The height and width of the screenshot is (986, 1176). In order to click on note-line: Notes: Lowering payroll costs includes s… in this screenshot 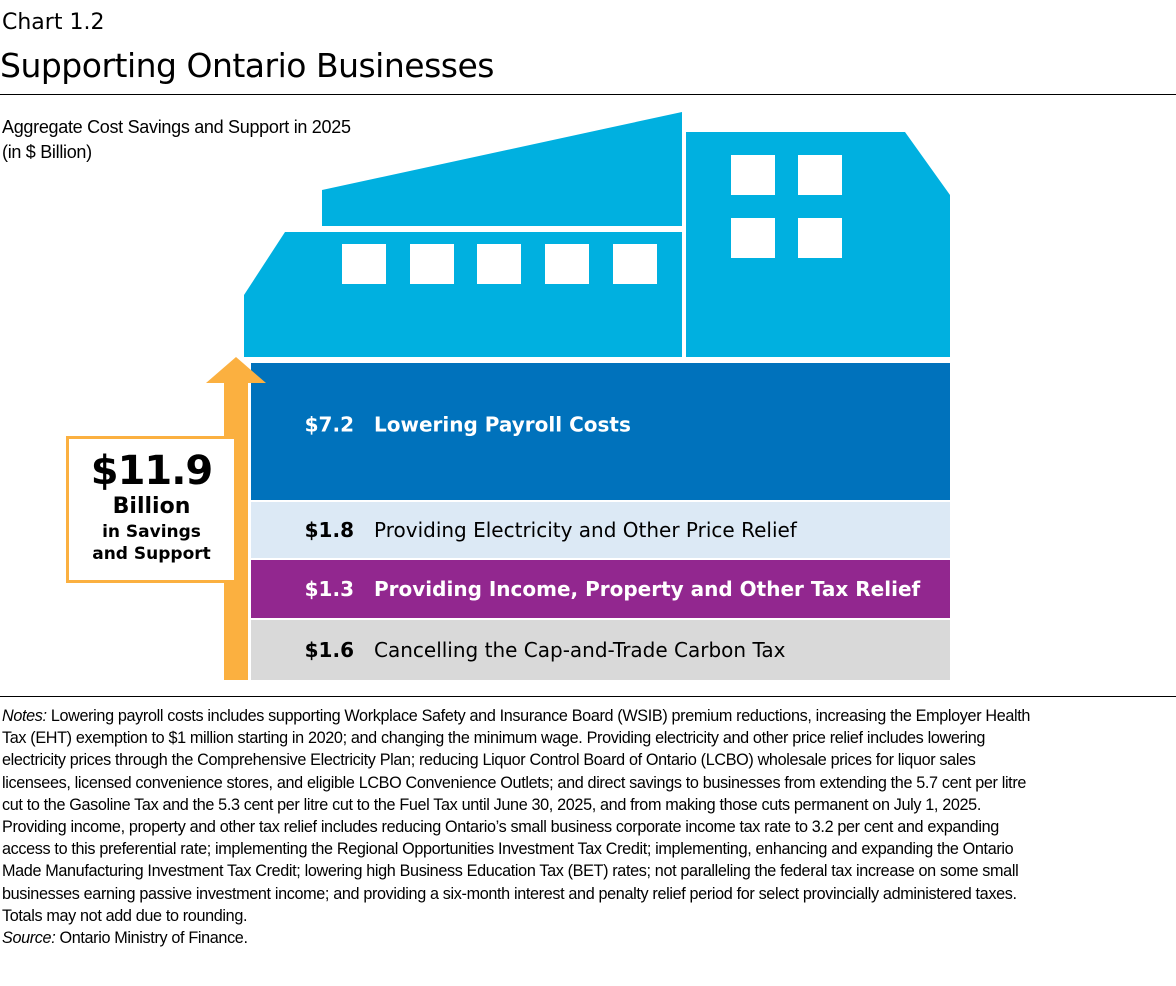, I will do `click(516, 716)`.